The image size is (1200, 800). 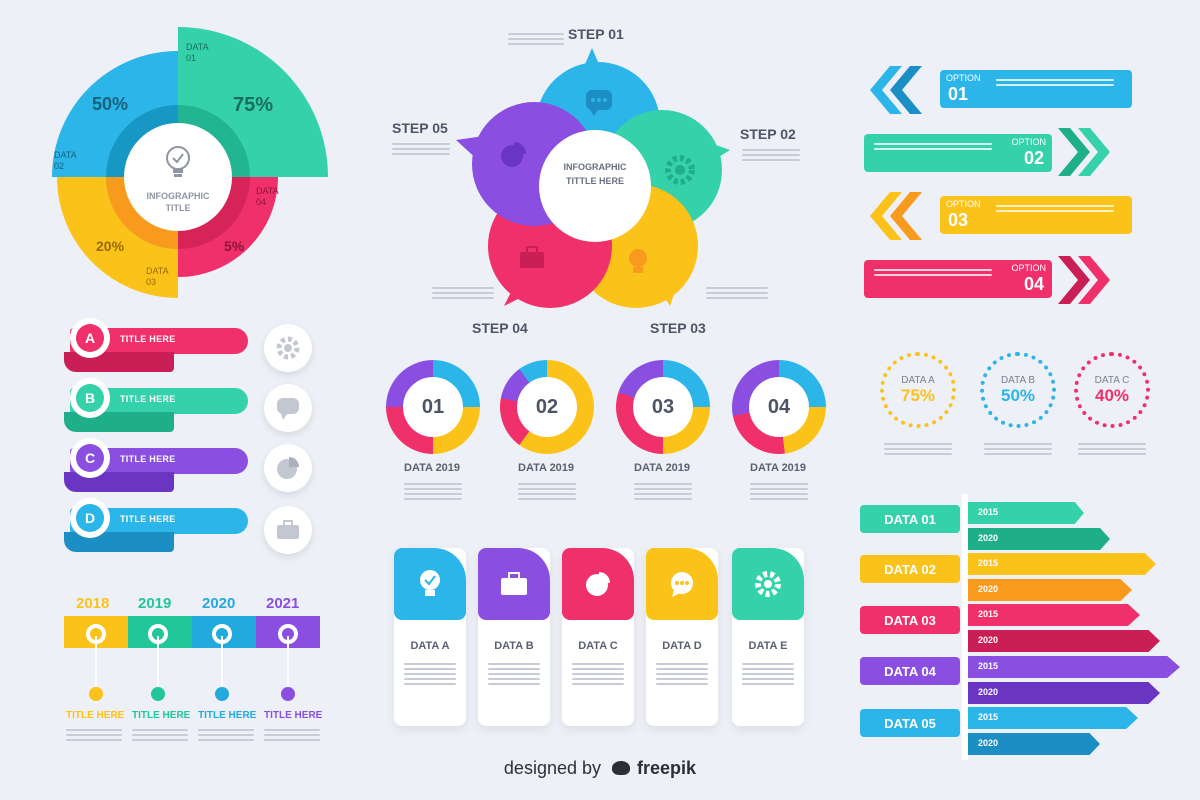 I want to click on card-data-b-text, so click(x=514, y=674).